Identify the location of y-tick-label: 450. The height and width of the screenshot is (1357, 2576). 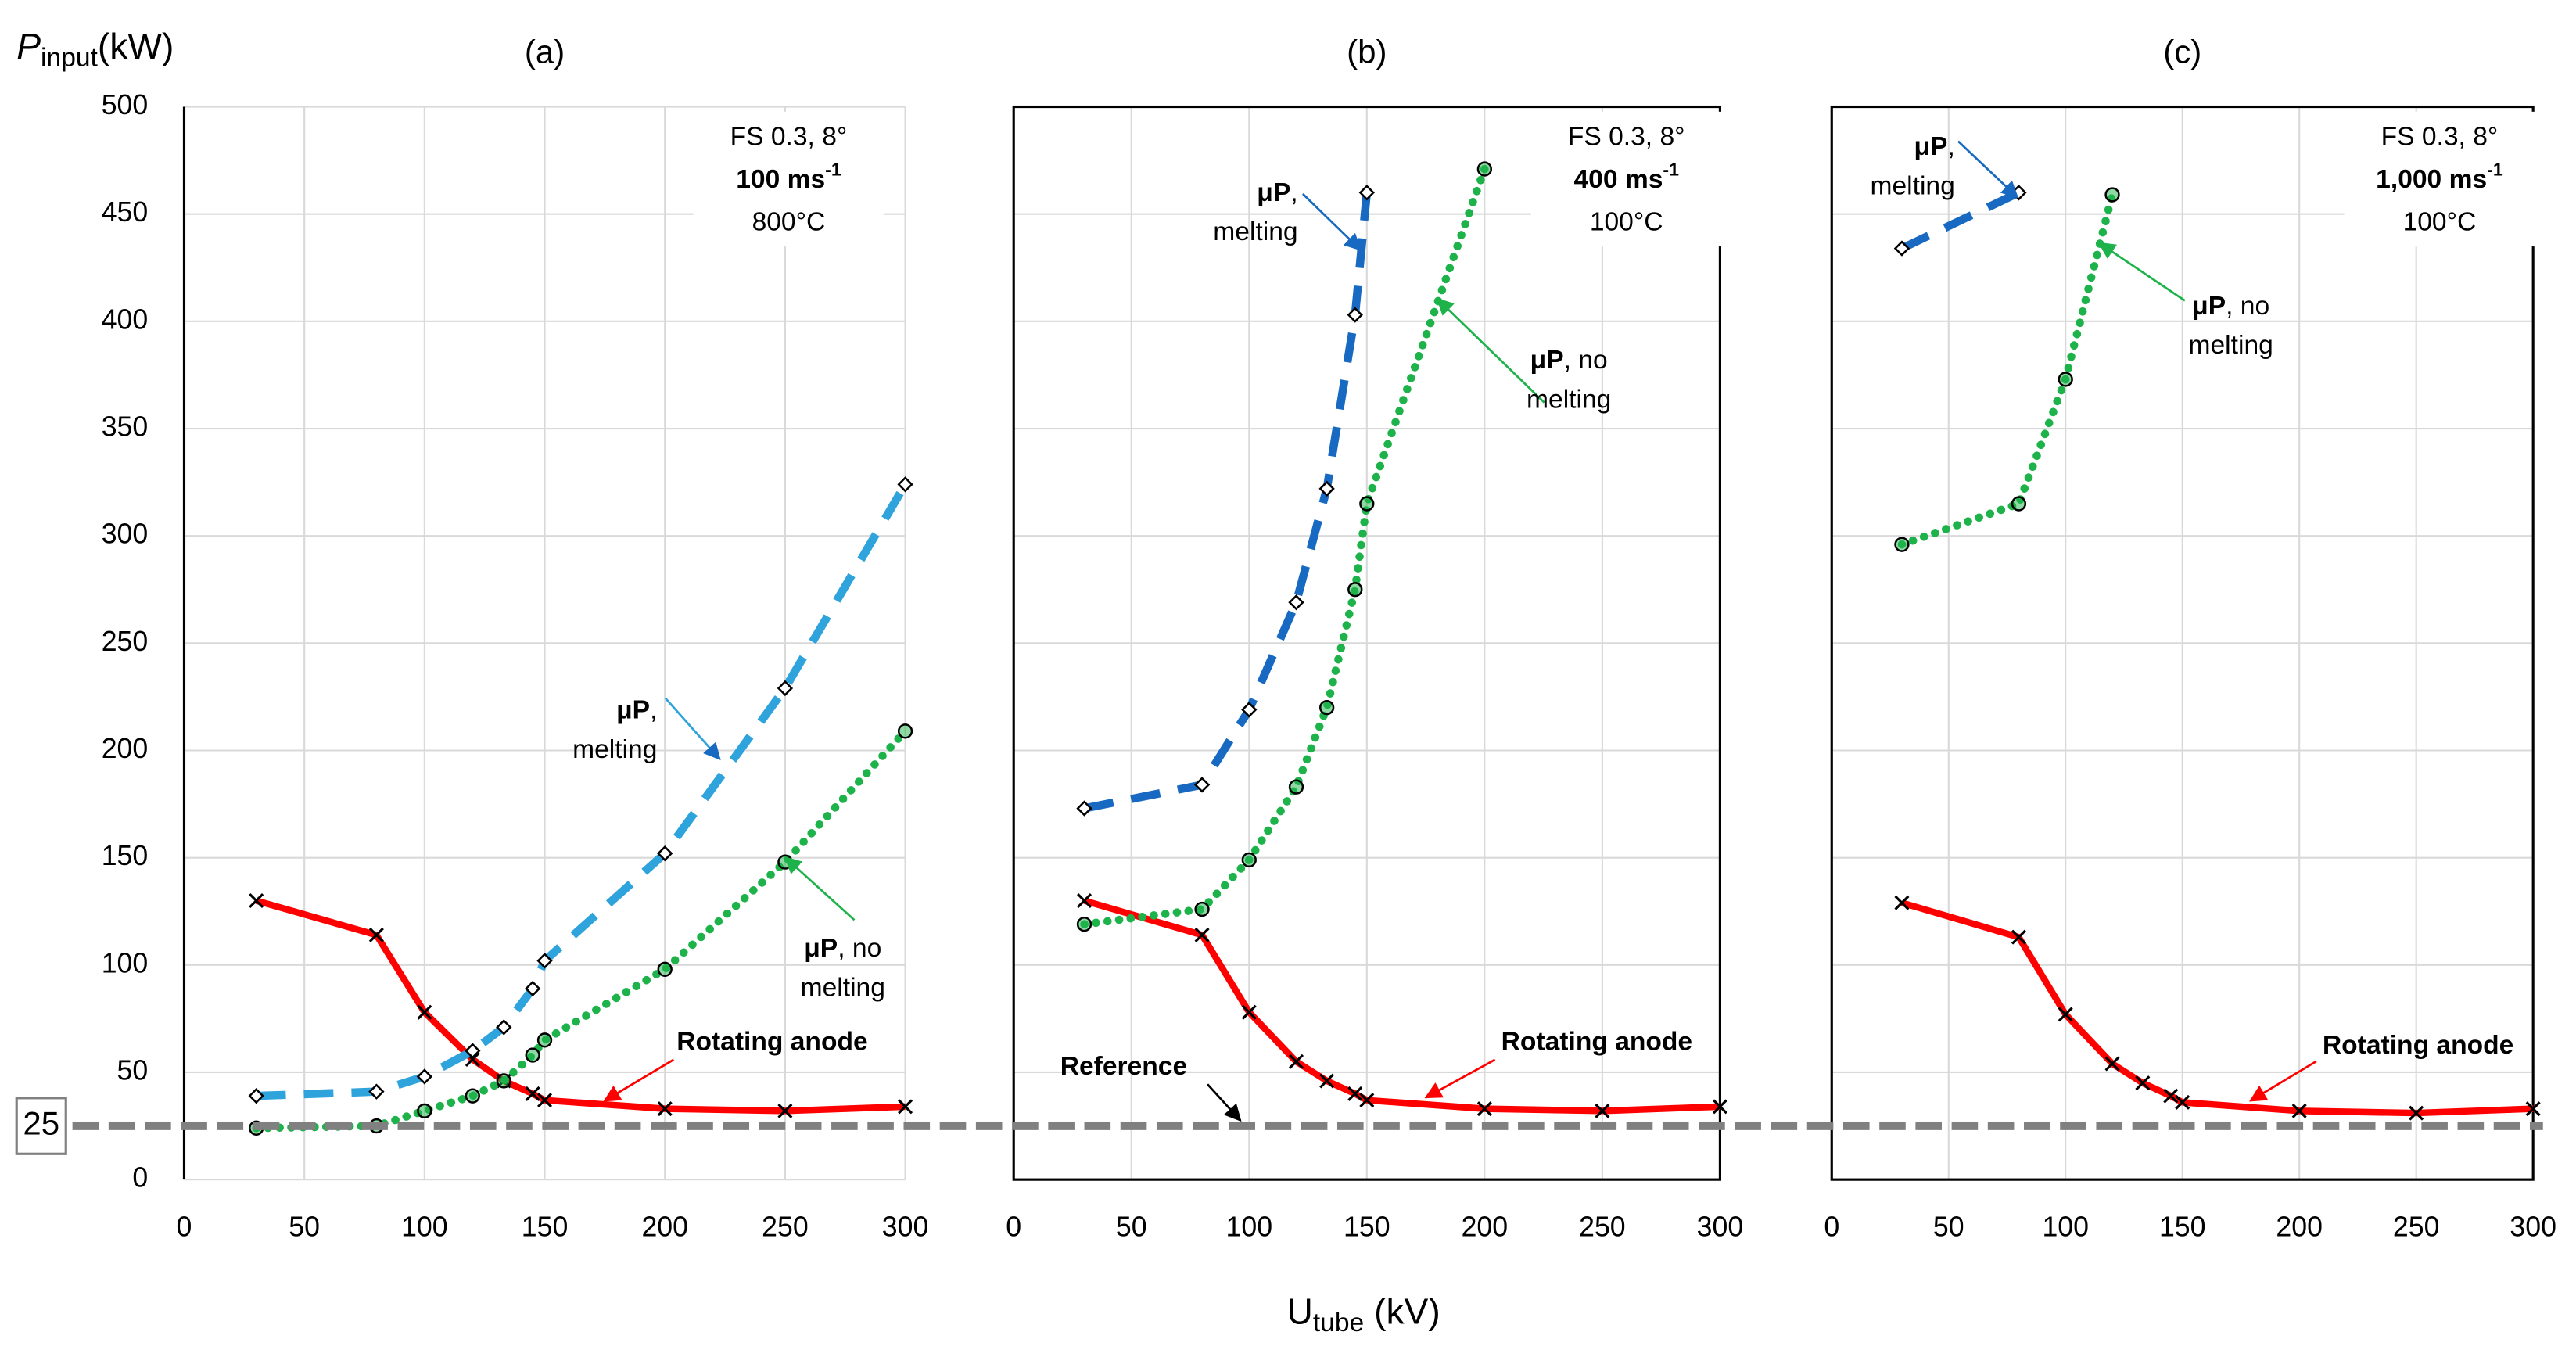
(125, 212).